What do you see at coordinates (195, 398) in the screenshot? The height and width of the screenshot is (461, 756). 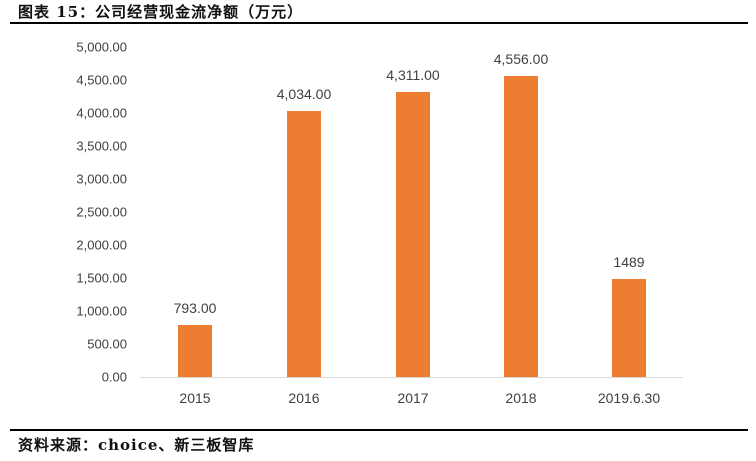 I see `x-tick-label: 2015` at bounding box center [195, 398].